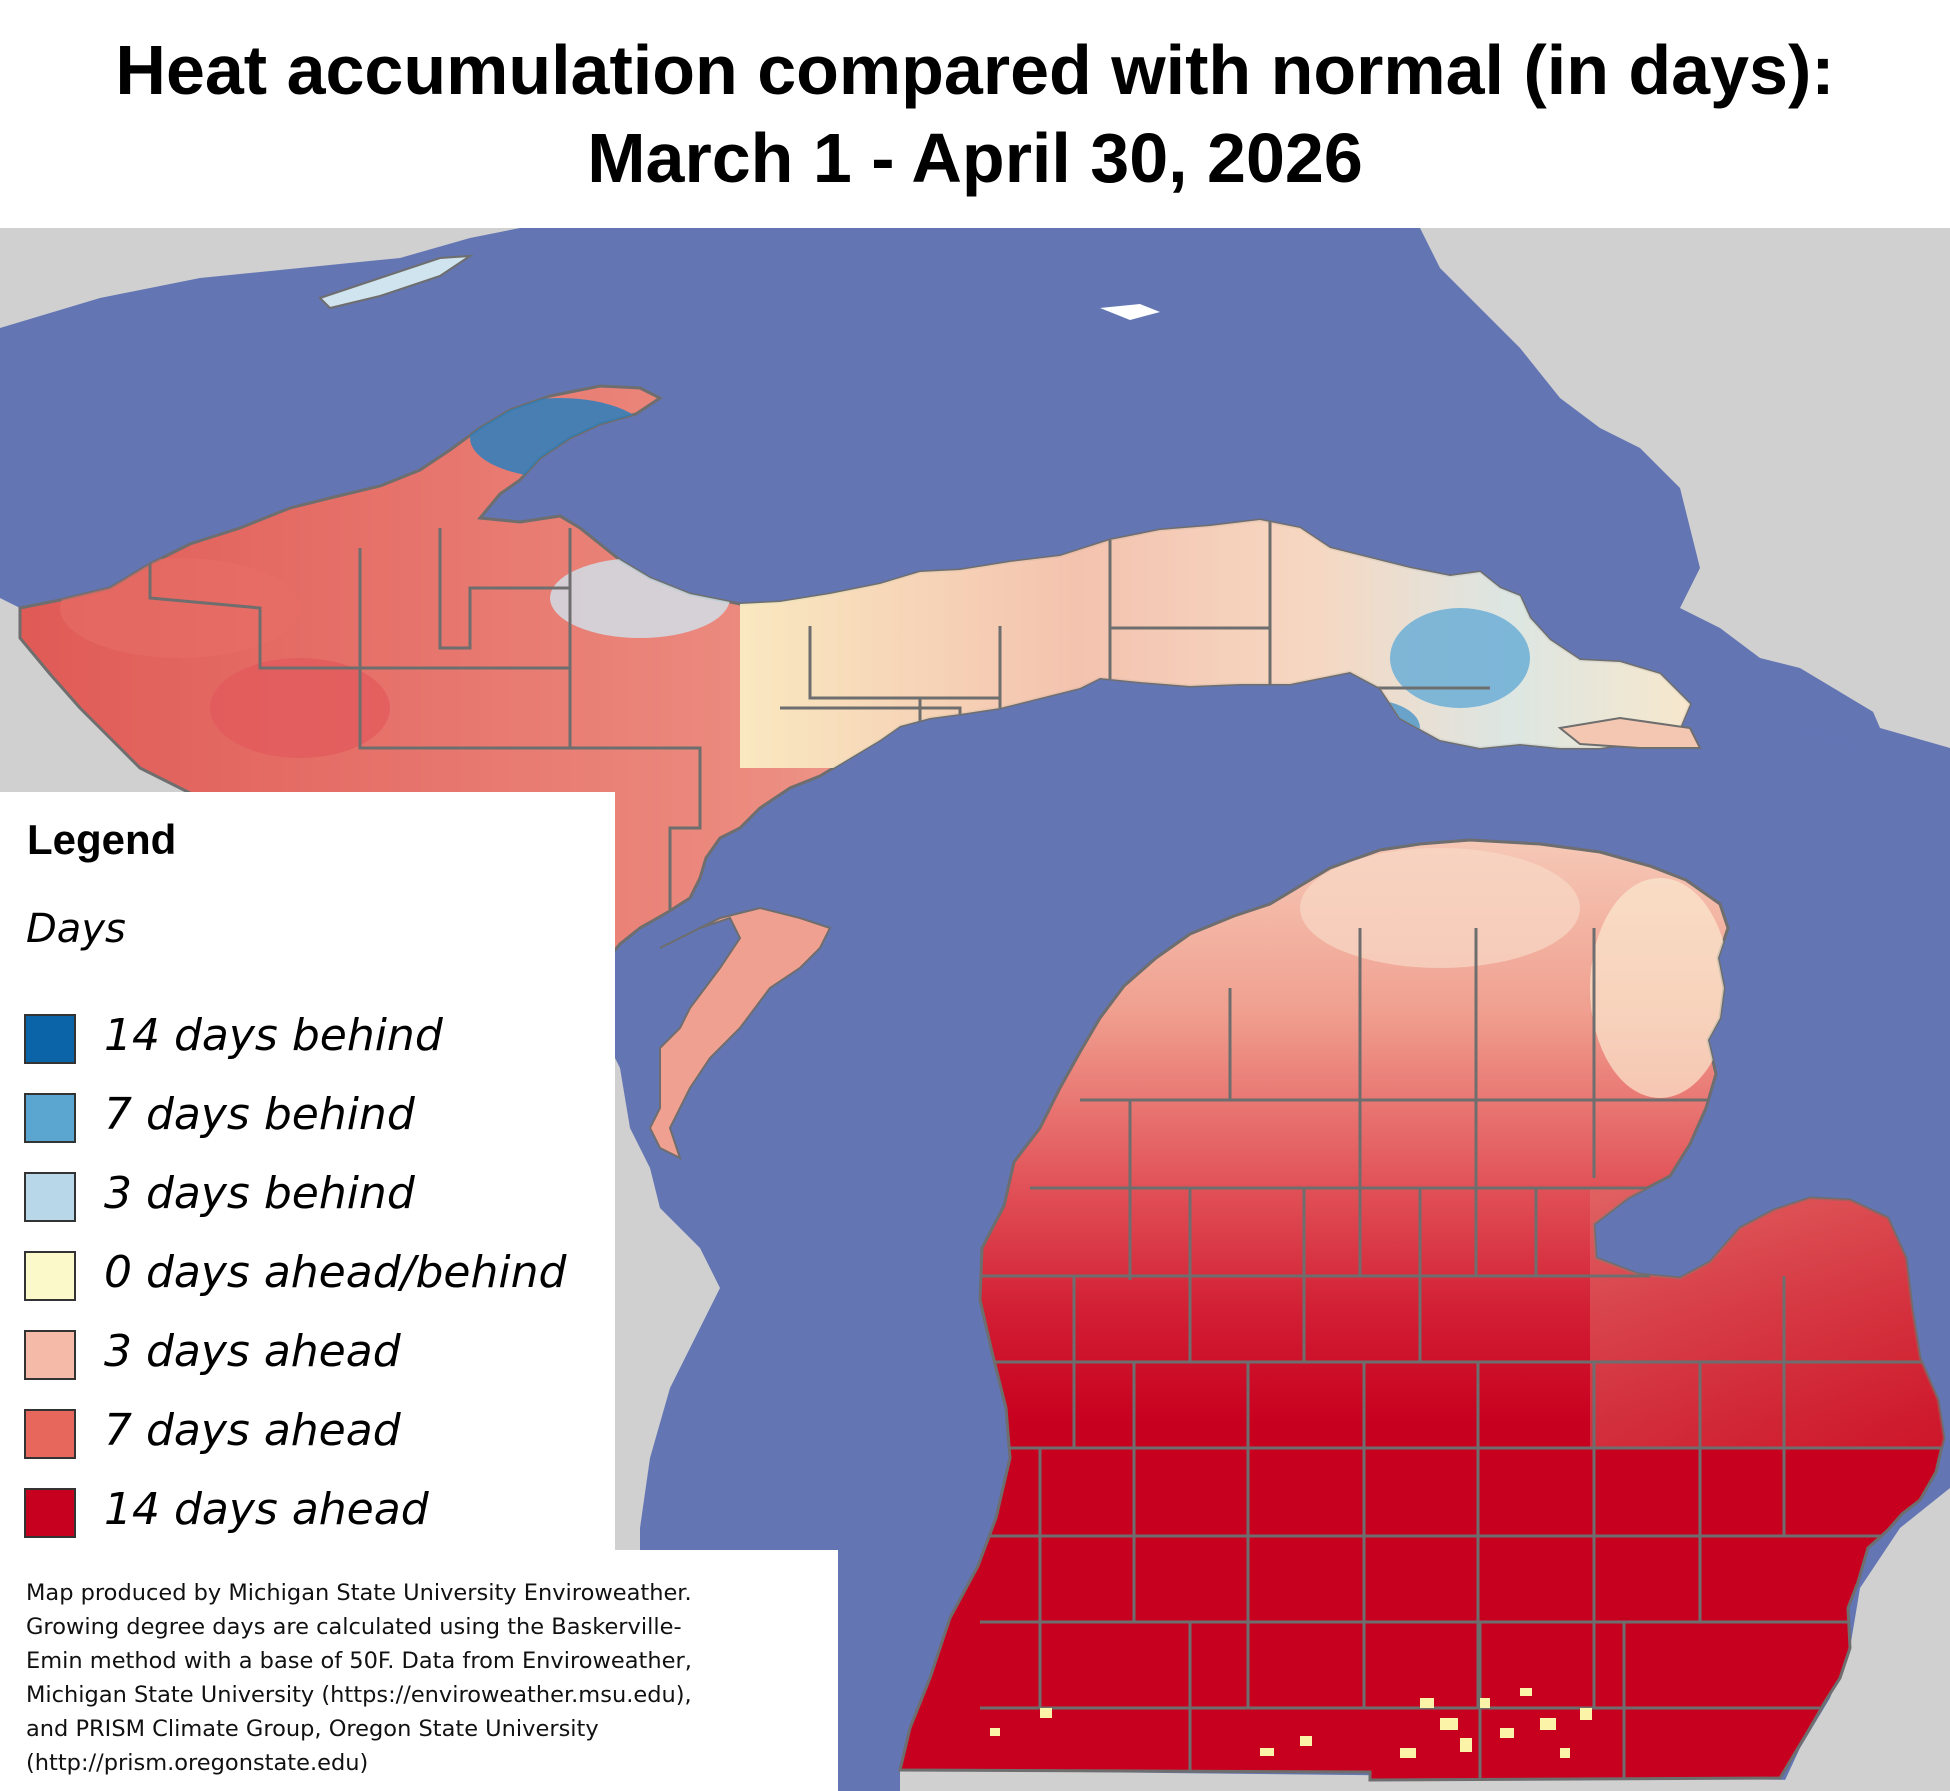 This screenshot has height=1791, width=1950. I want to click on southern-speckles, so click(1291, 1723).